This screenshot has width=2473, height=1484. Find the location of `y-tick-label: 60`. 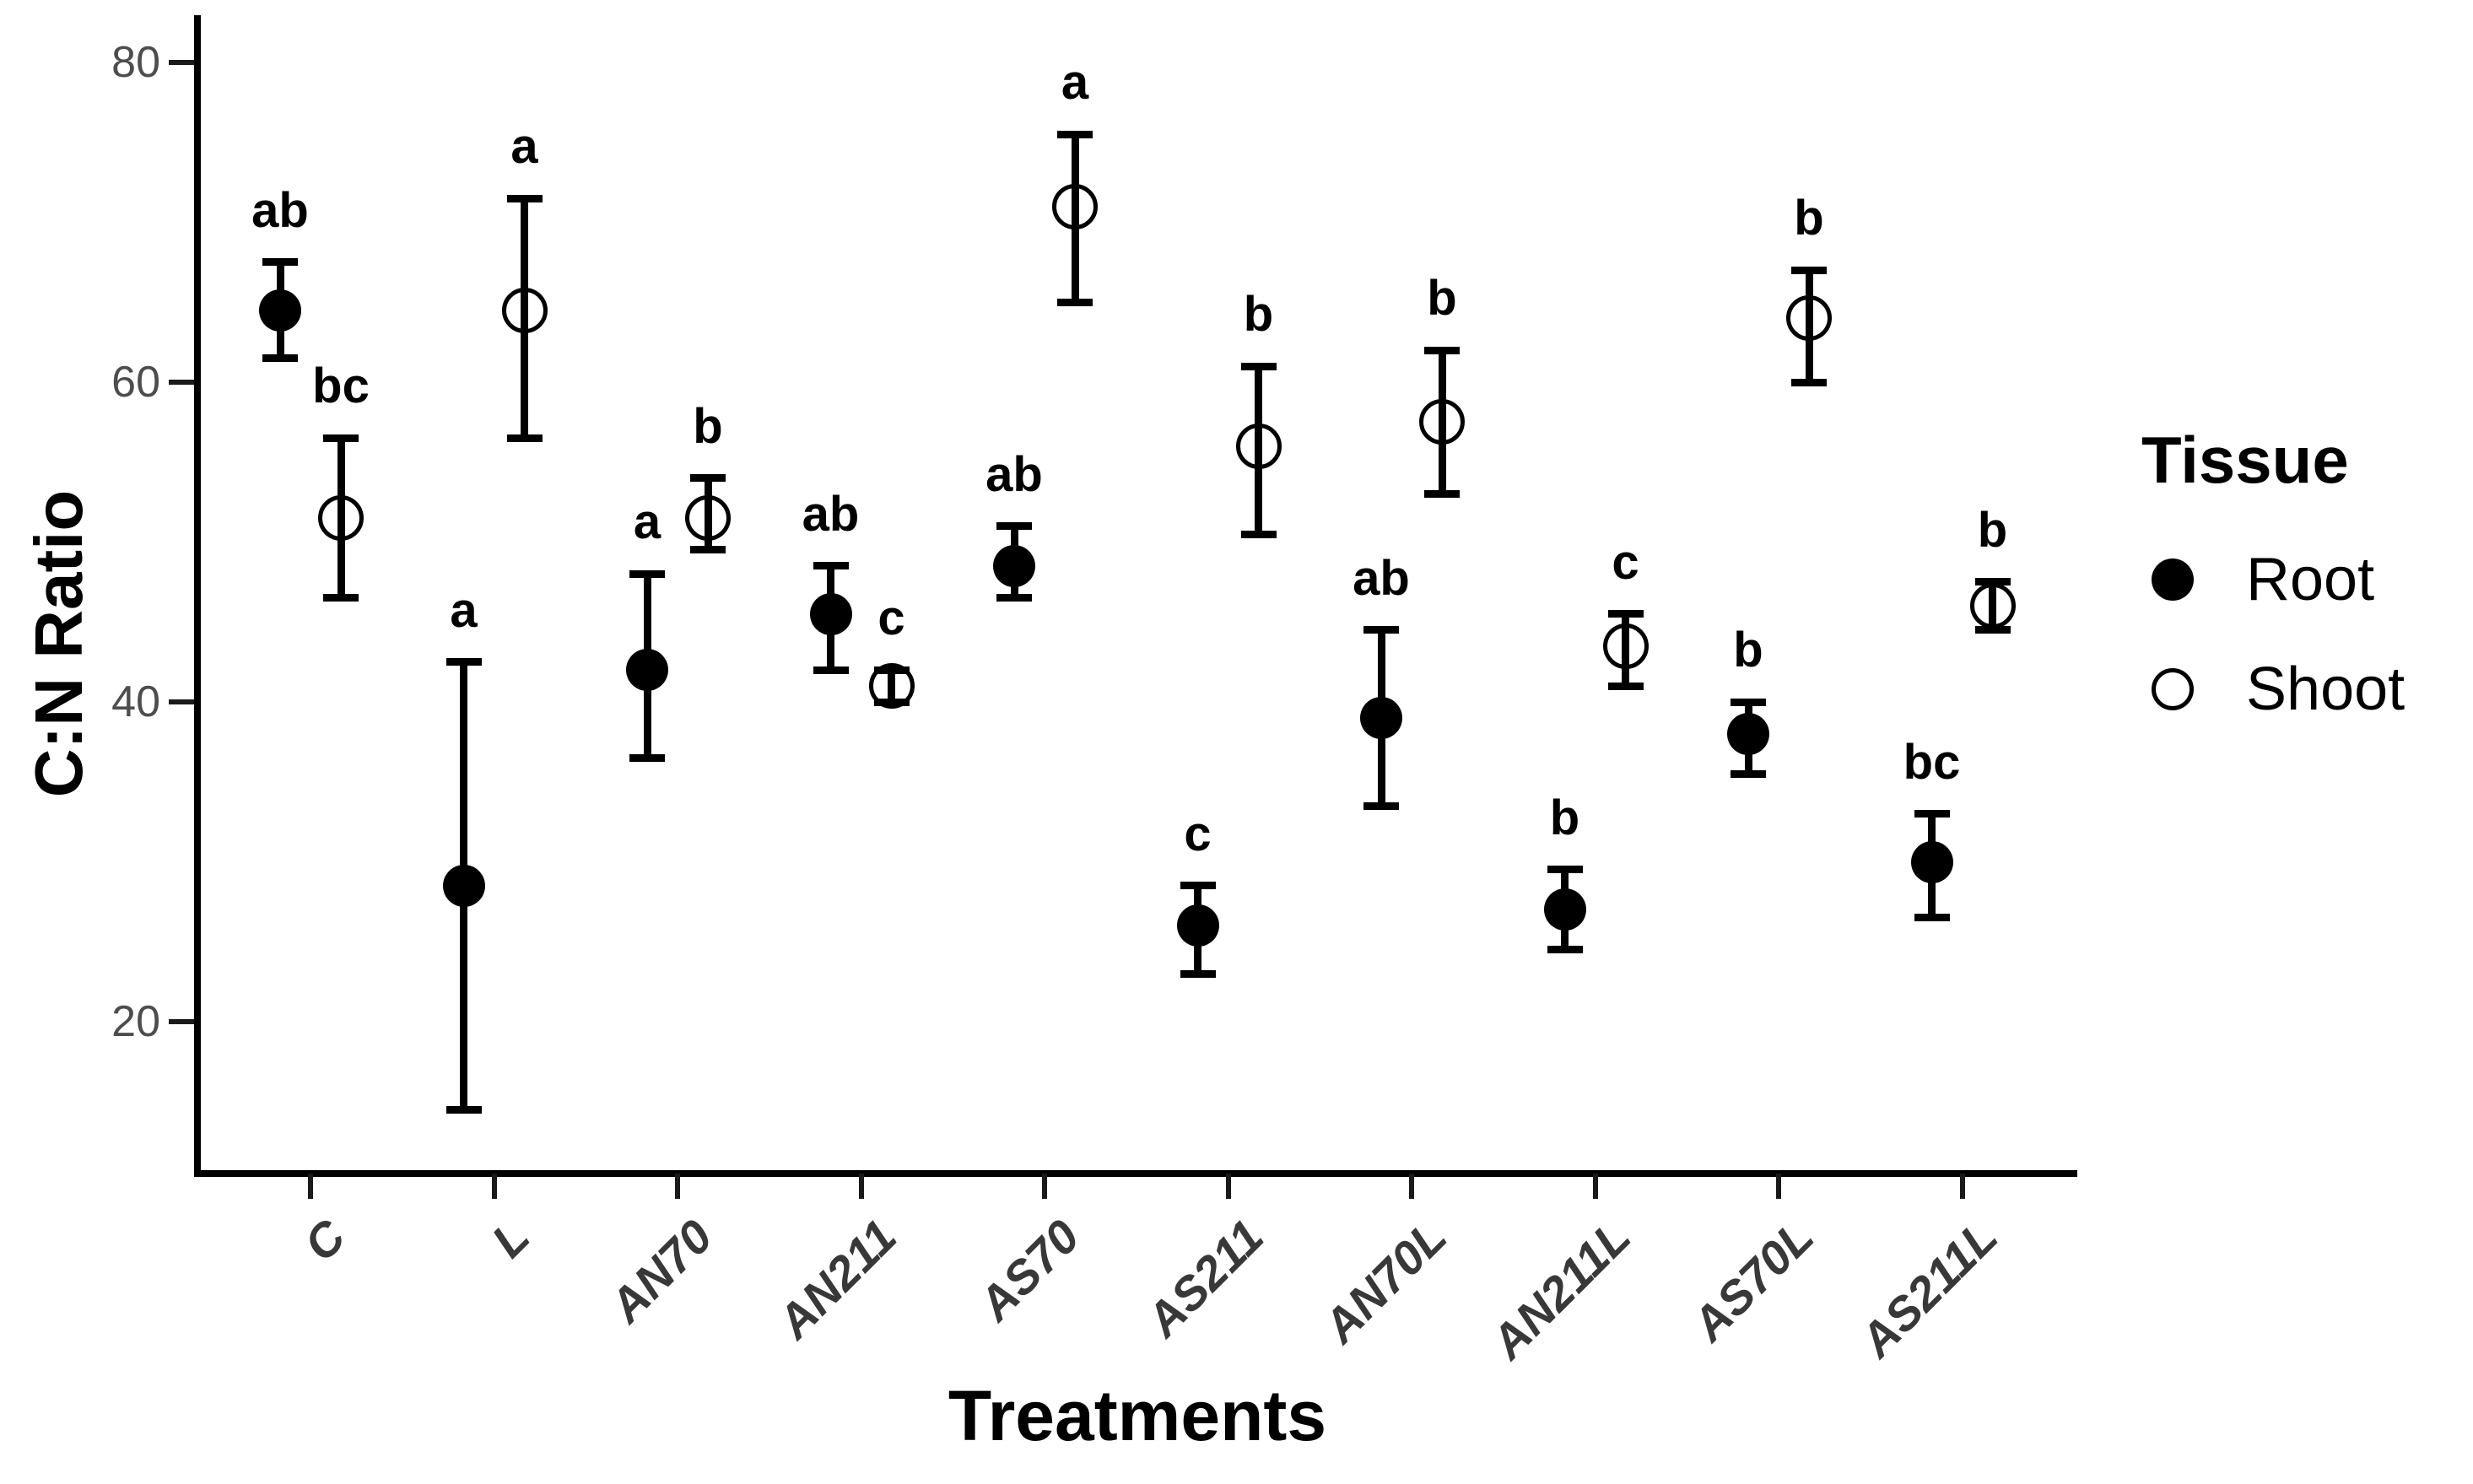

y-tick-label: 60 is located at coordinates (135, 382).